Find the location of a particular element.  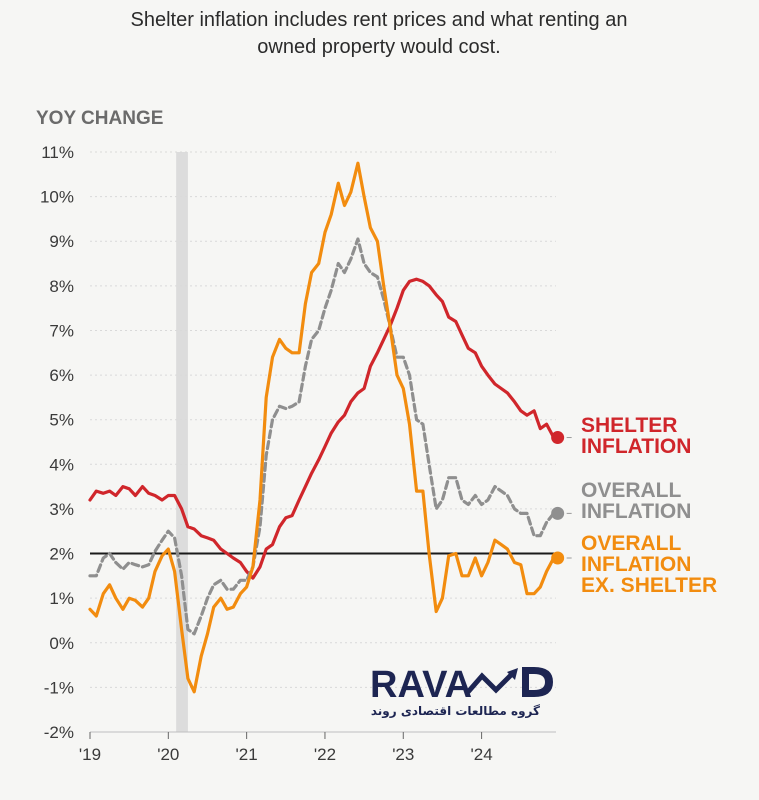

end-marker-shelter-inflation is located at coordinates (558, 438).